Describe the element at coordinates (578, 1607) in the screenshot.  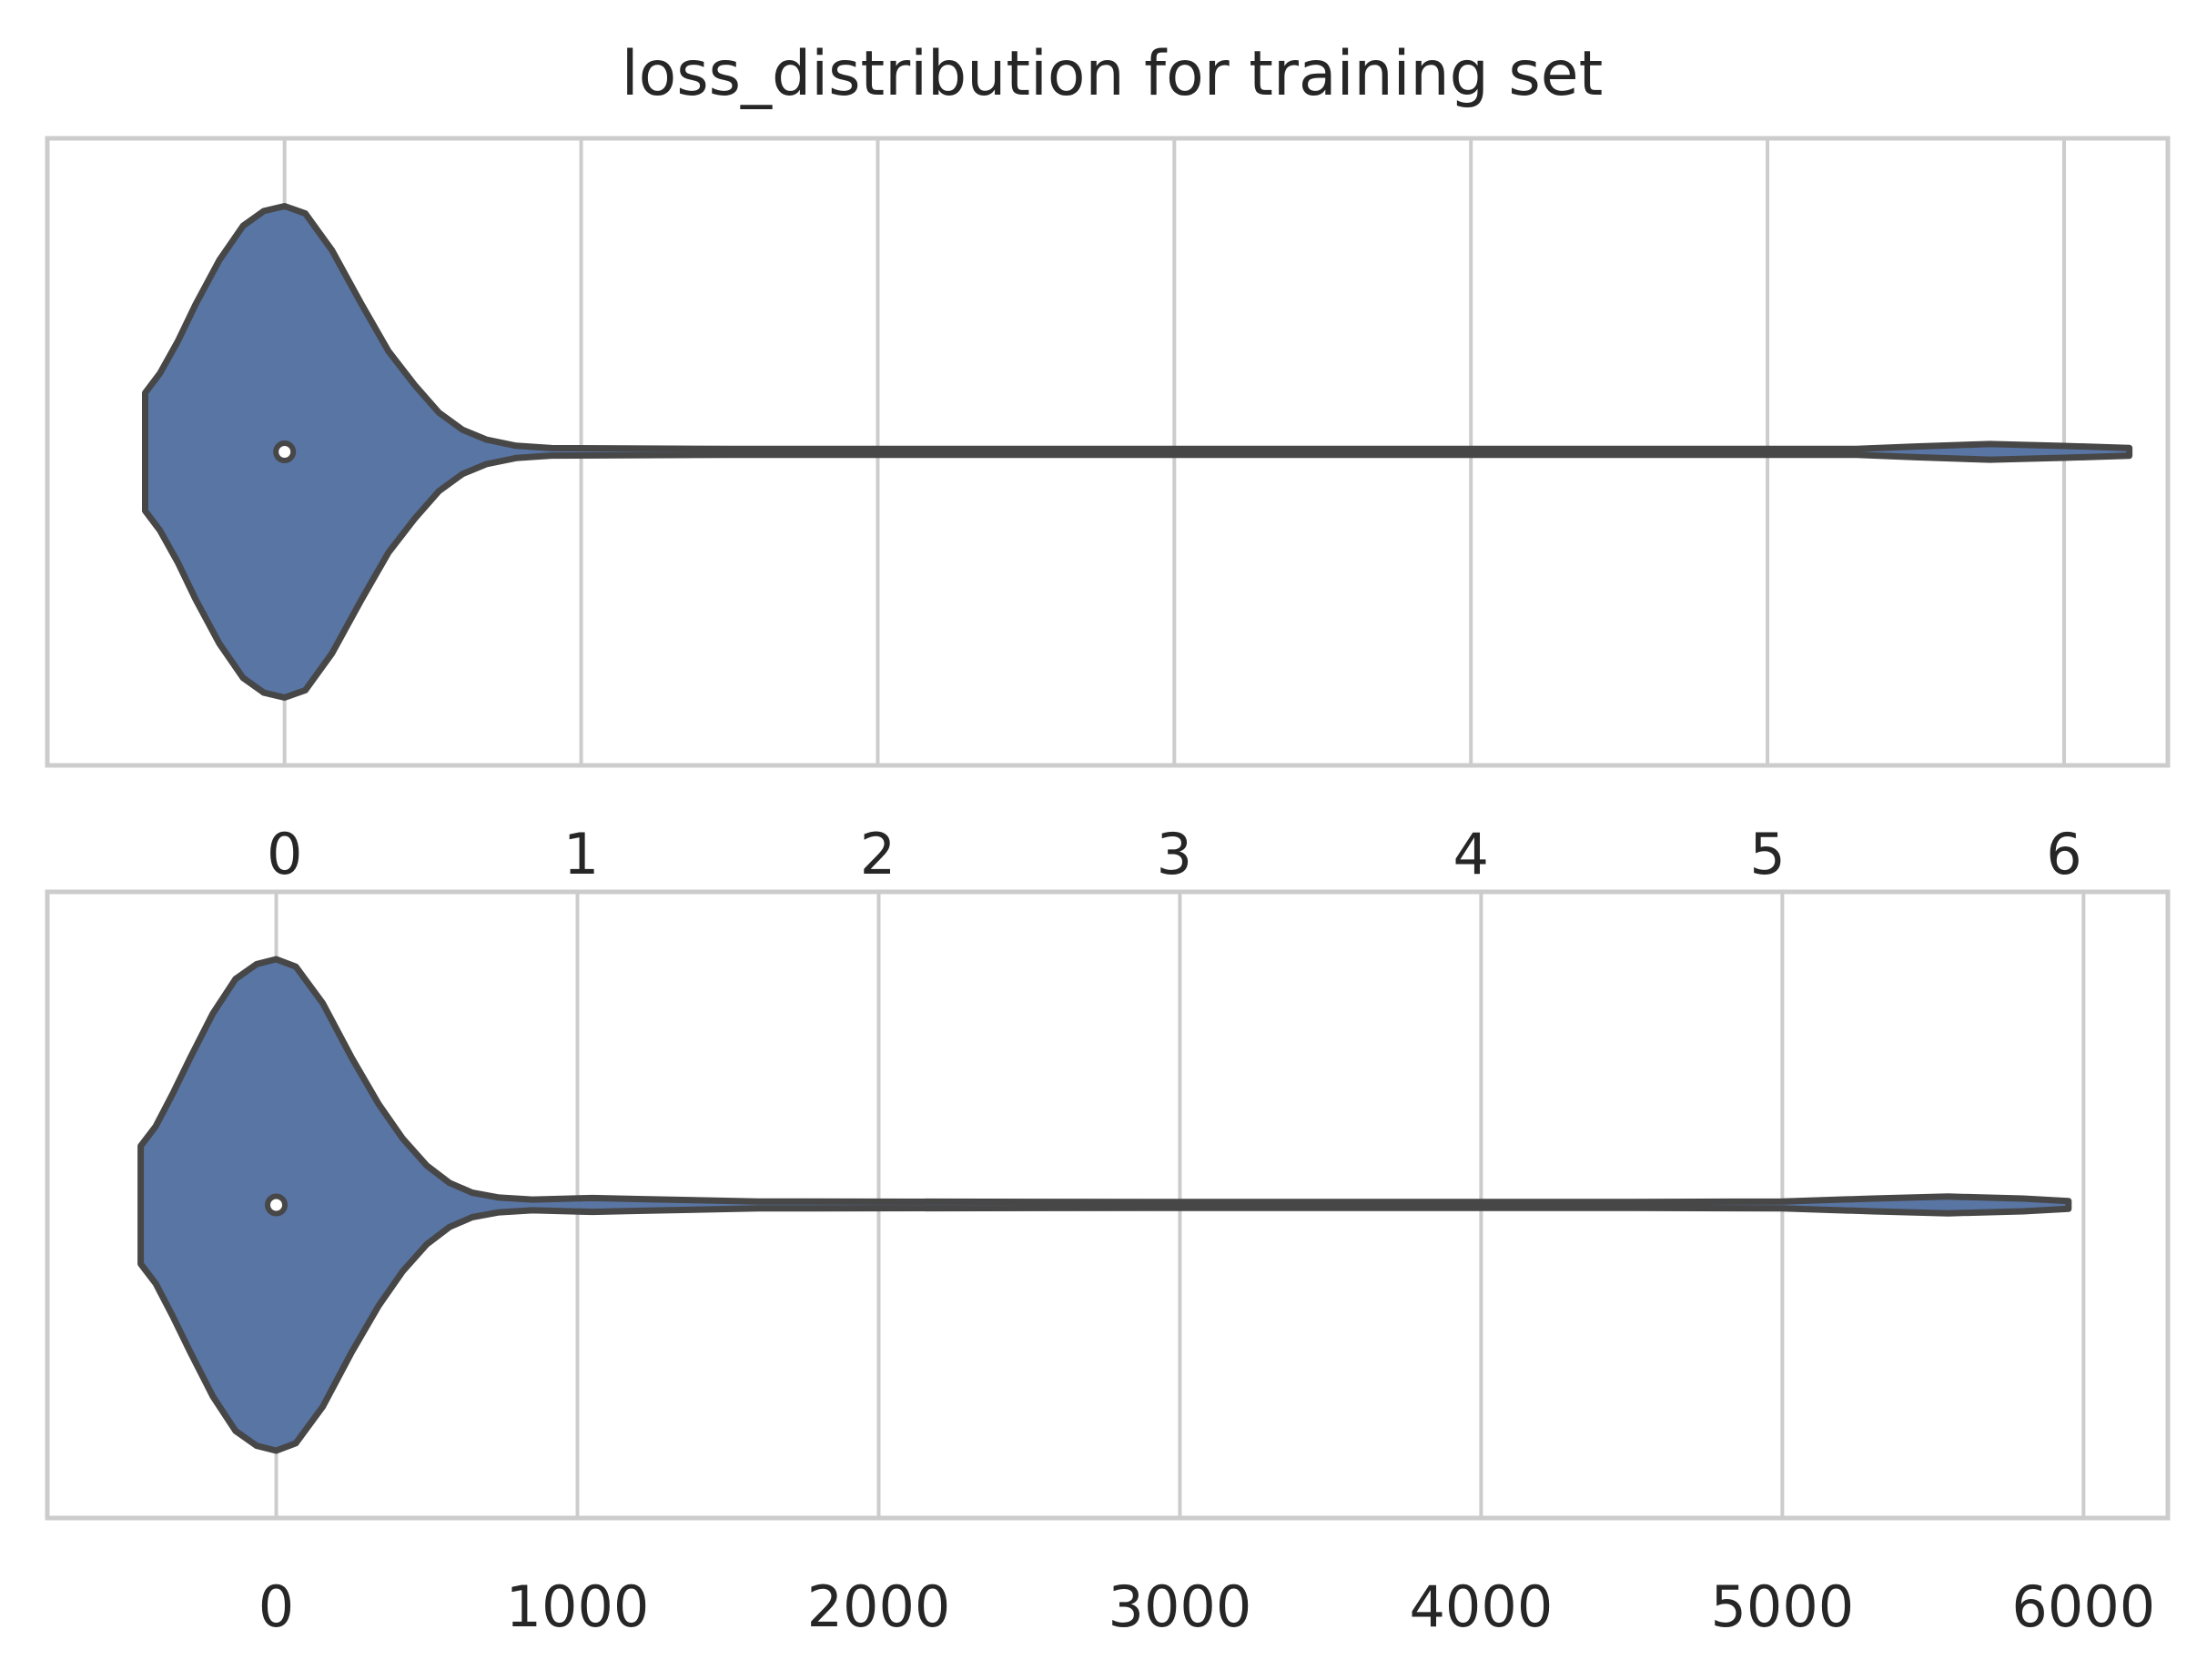
I see `x-tick-label: 1000` at that location.